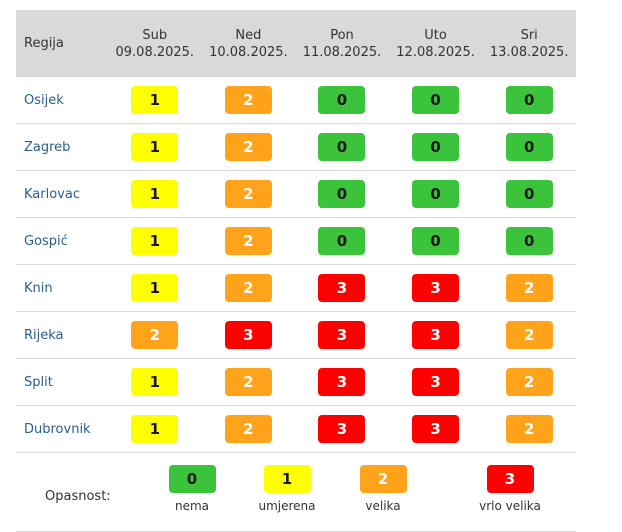  I want to click on day-header-0: Sub 09.08.2025., so click(155, 43).